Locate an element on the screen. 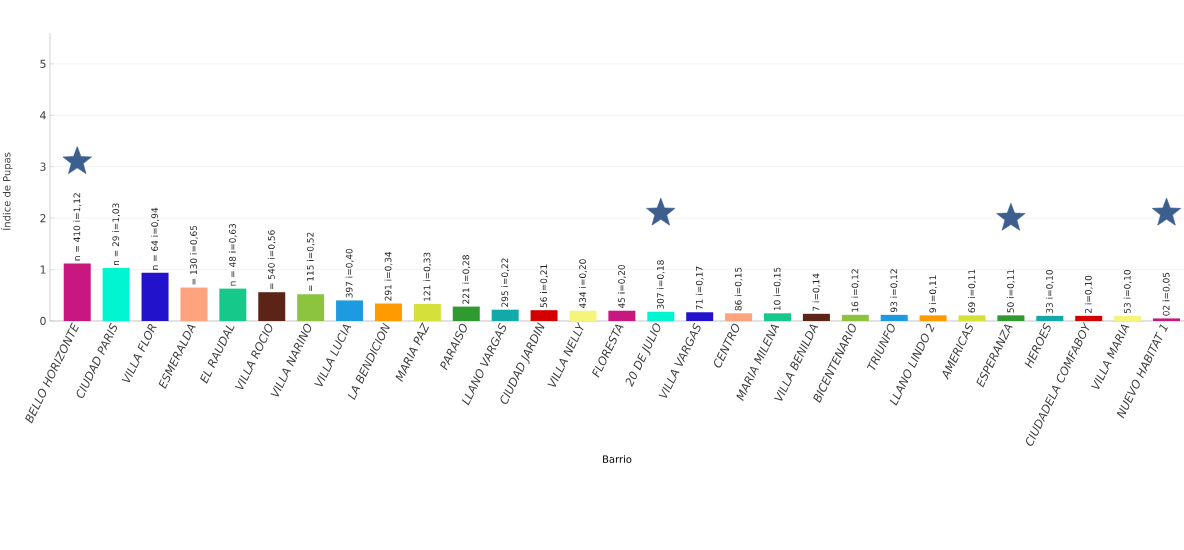 Image resolution: width=1184 pixels, height=550 pixels. data-label: 33 i=0,10 is located at coordinates (1049, 291).